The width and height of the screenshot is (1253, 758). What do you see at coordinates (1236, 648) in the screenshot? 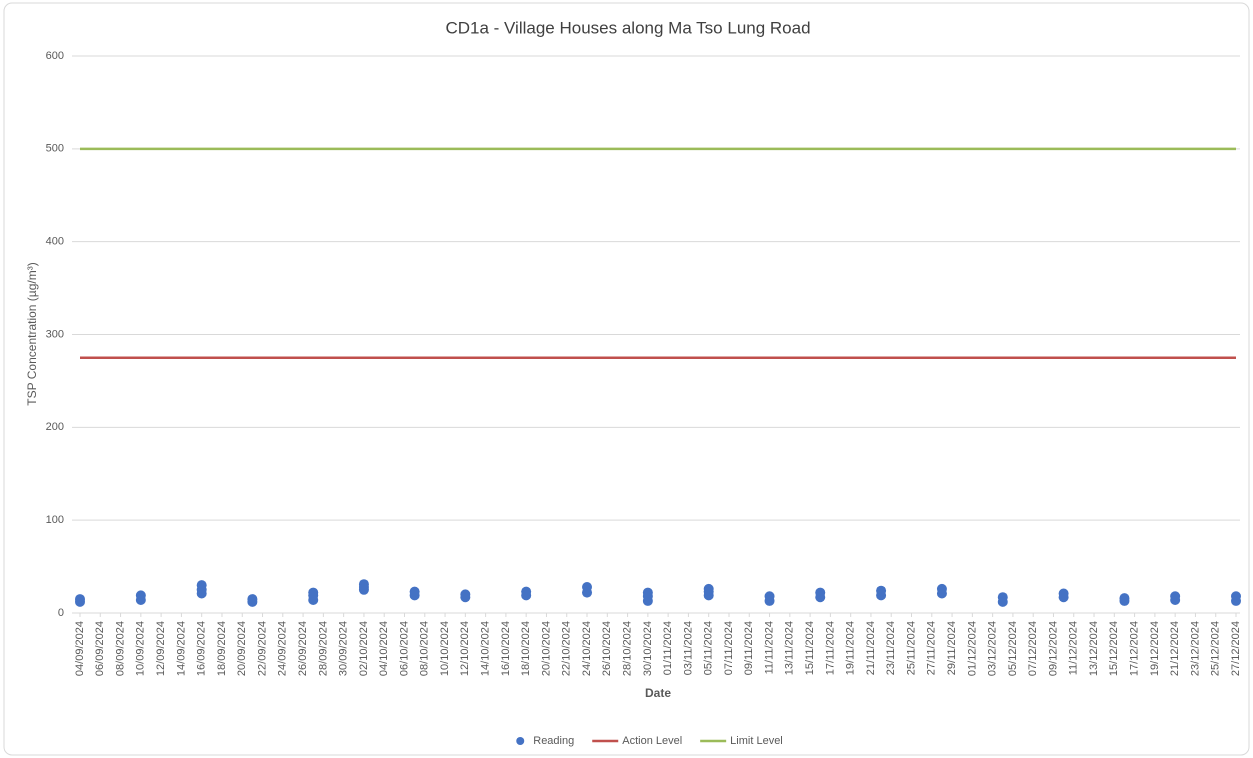
I see `x-tick-label: 27/12/2024` at bounding box center [1236, 648].